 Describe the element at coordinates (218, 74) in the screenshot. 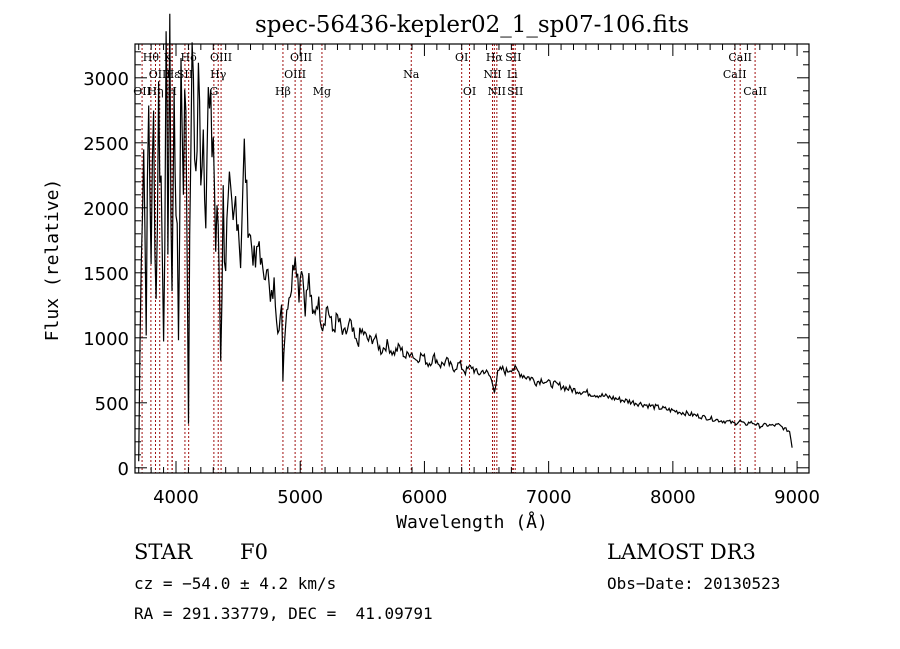

I see `emission-line-label: Hγ` at that location.